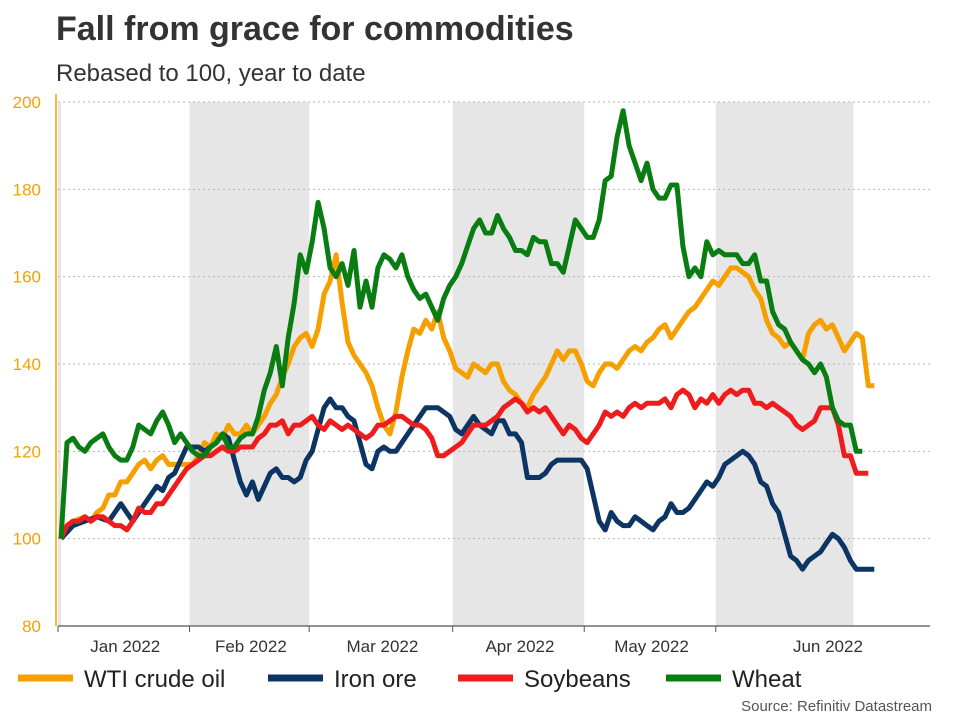 This screenshot has width=960, height=720. What do you see at coordinates (315, 29) in the screenshot?
I see `chart-title: Fall from grace for commodities` at bounding box center [315, 29].